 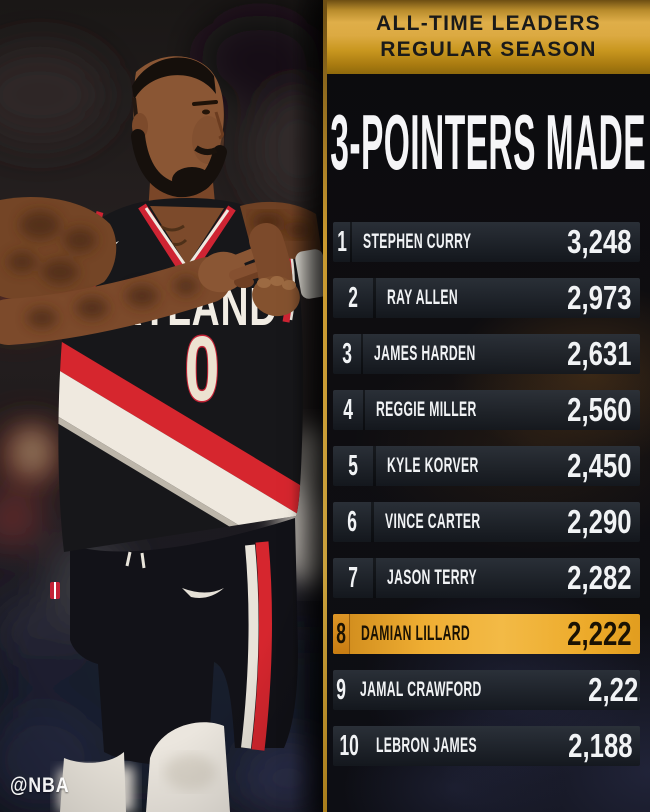 I want to click on row-value: 2,188, so click(x=600, y=745).